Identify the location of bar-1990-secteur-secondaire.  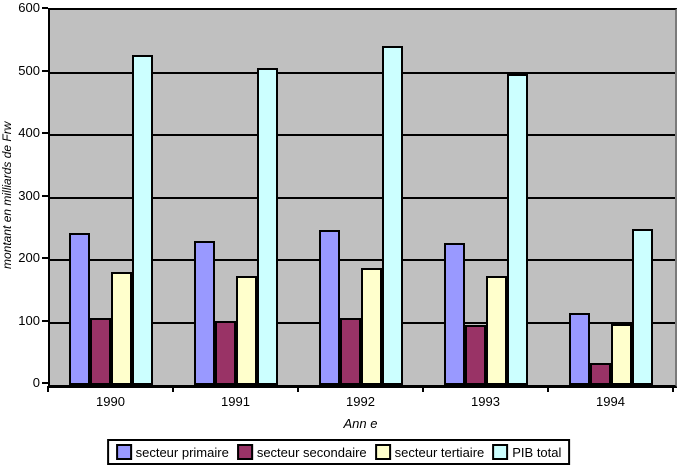
(100, 351).